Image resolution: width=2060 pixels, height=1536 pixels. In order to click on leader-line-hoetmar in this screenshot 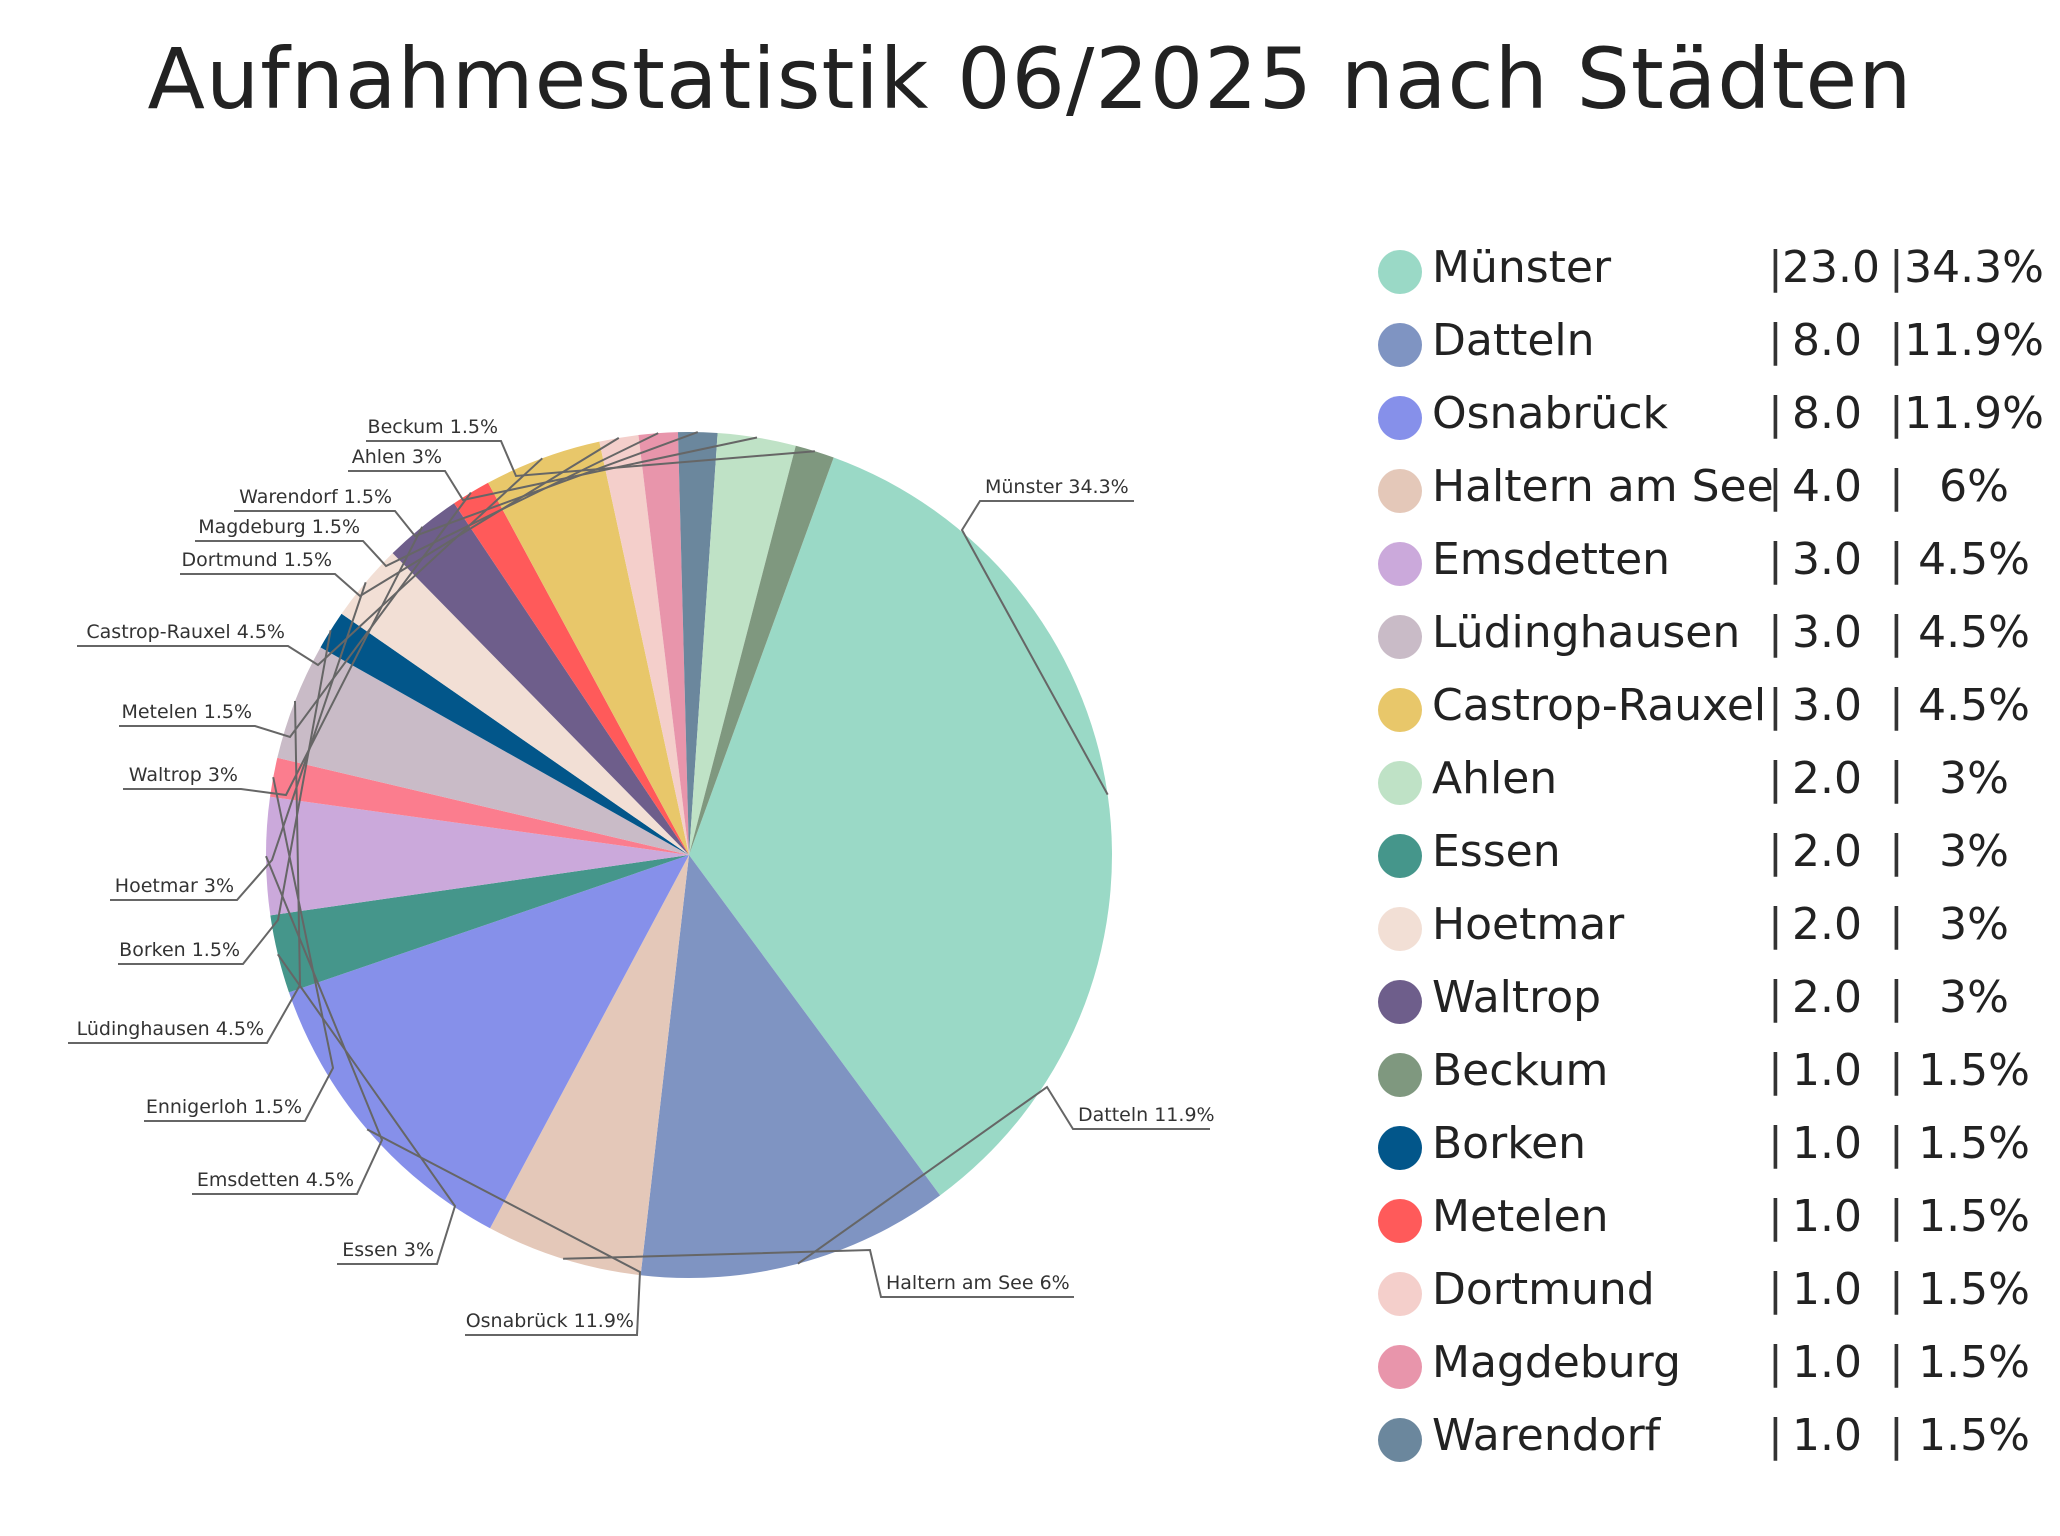, I will do `click(238, 741)`.